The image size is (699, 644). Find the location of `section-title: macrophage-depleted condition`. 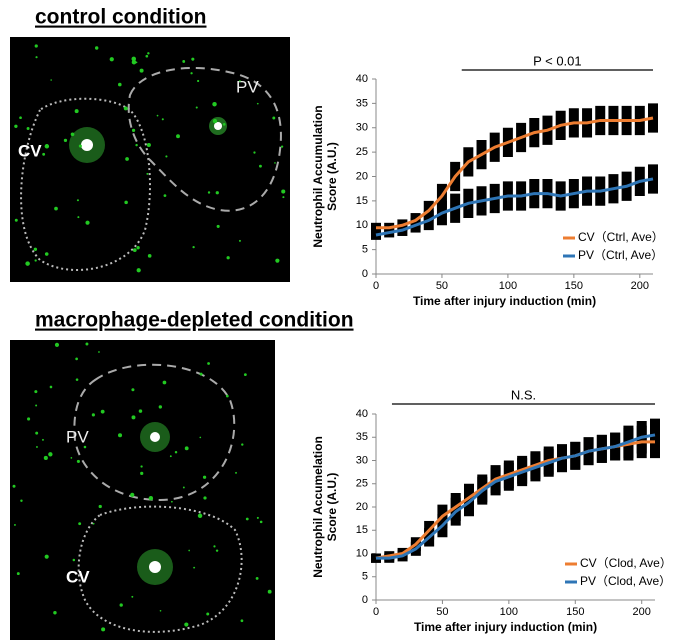

section-title: macrophage-depleted condition is located at coordinates (194, 320).